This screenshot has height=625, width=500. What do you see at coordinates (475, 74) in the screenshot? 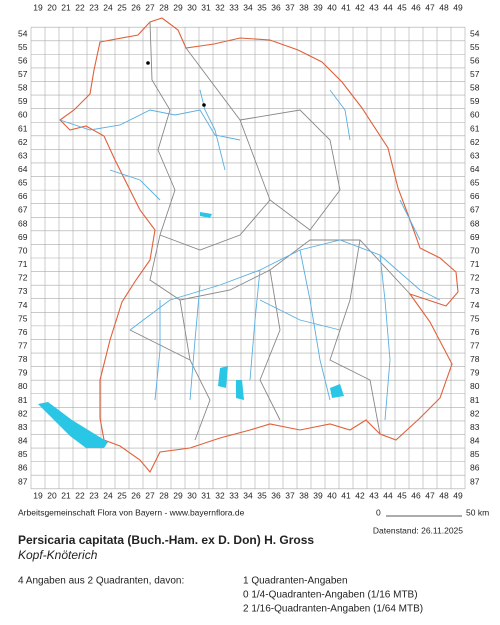
I see `row-label: 57` at bounding box center [475, 74].